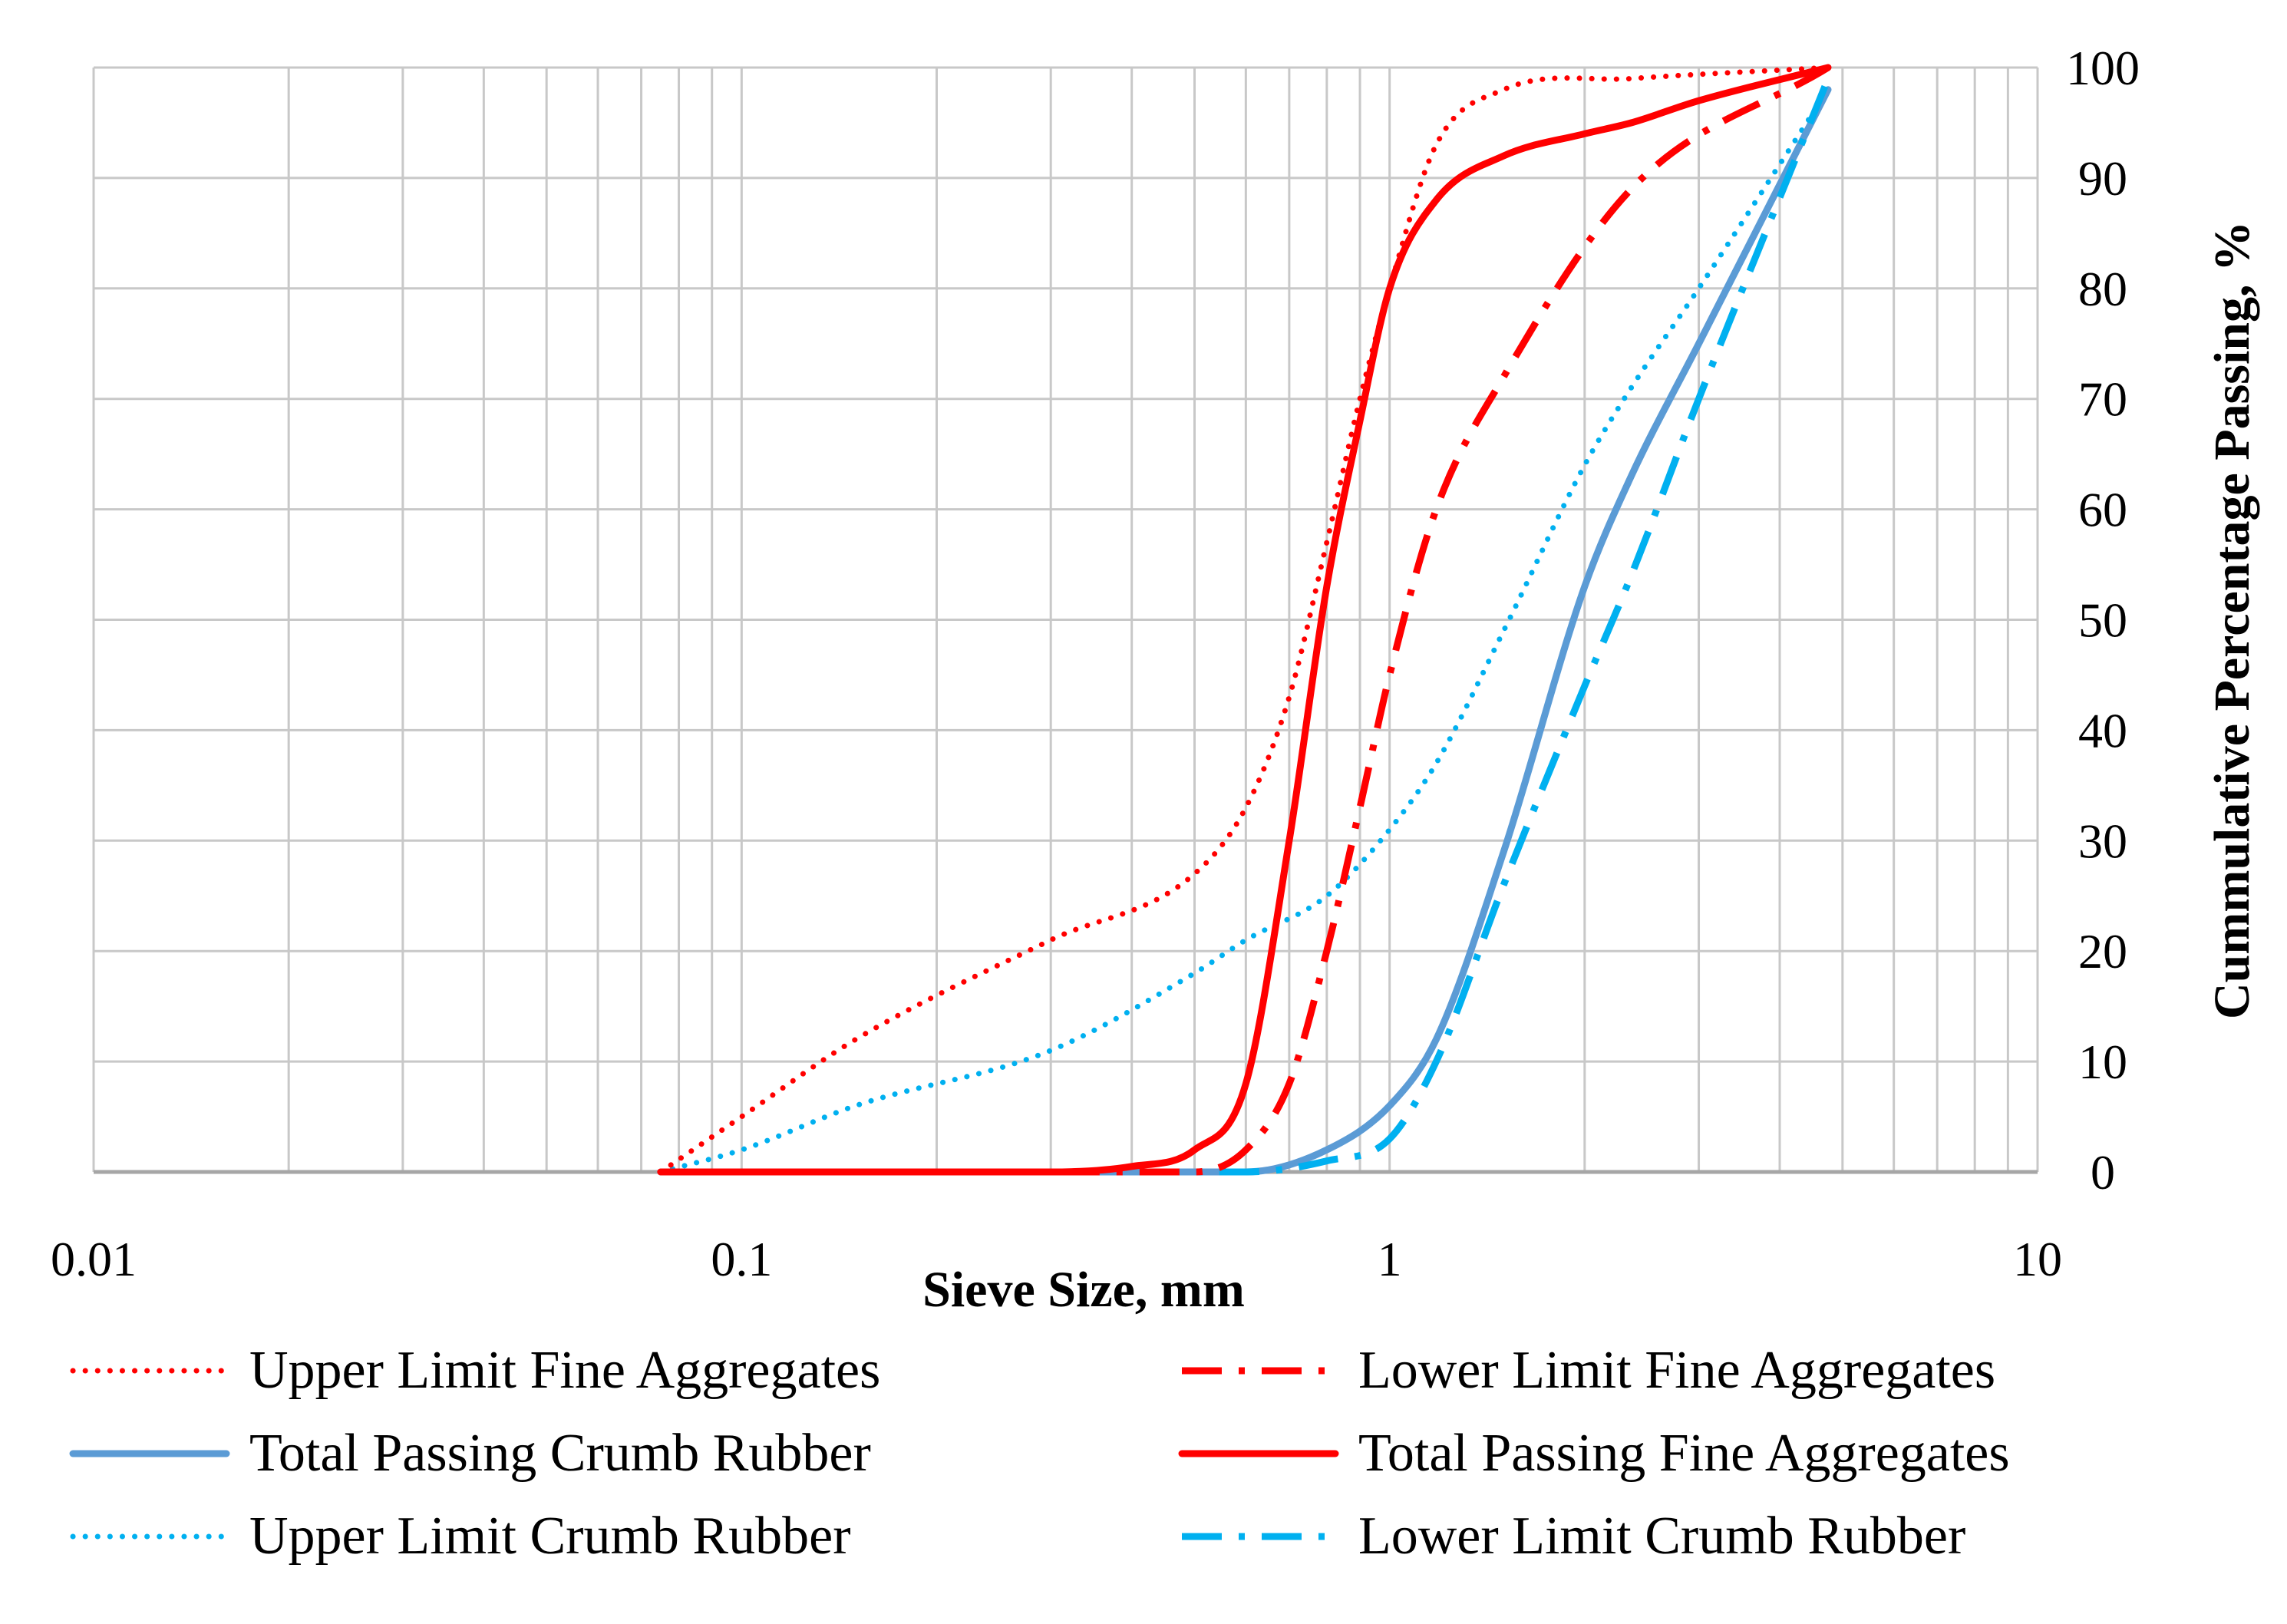 Image resolution: width=2287 pixels, height=1624 pixels. Describe the element at coordinates (2037, 1259) in the screenshot. I see `x-tick-label: 10` at that location.